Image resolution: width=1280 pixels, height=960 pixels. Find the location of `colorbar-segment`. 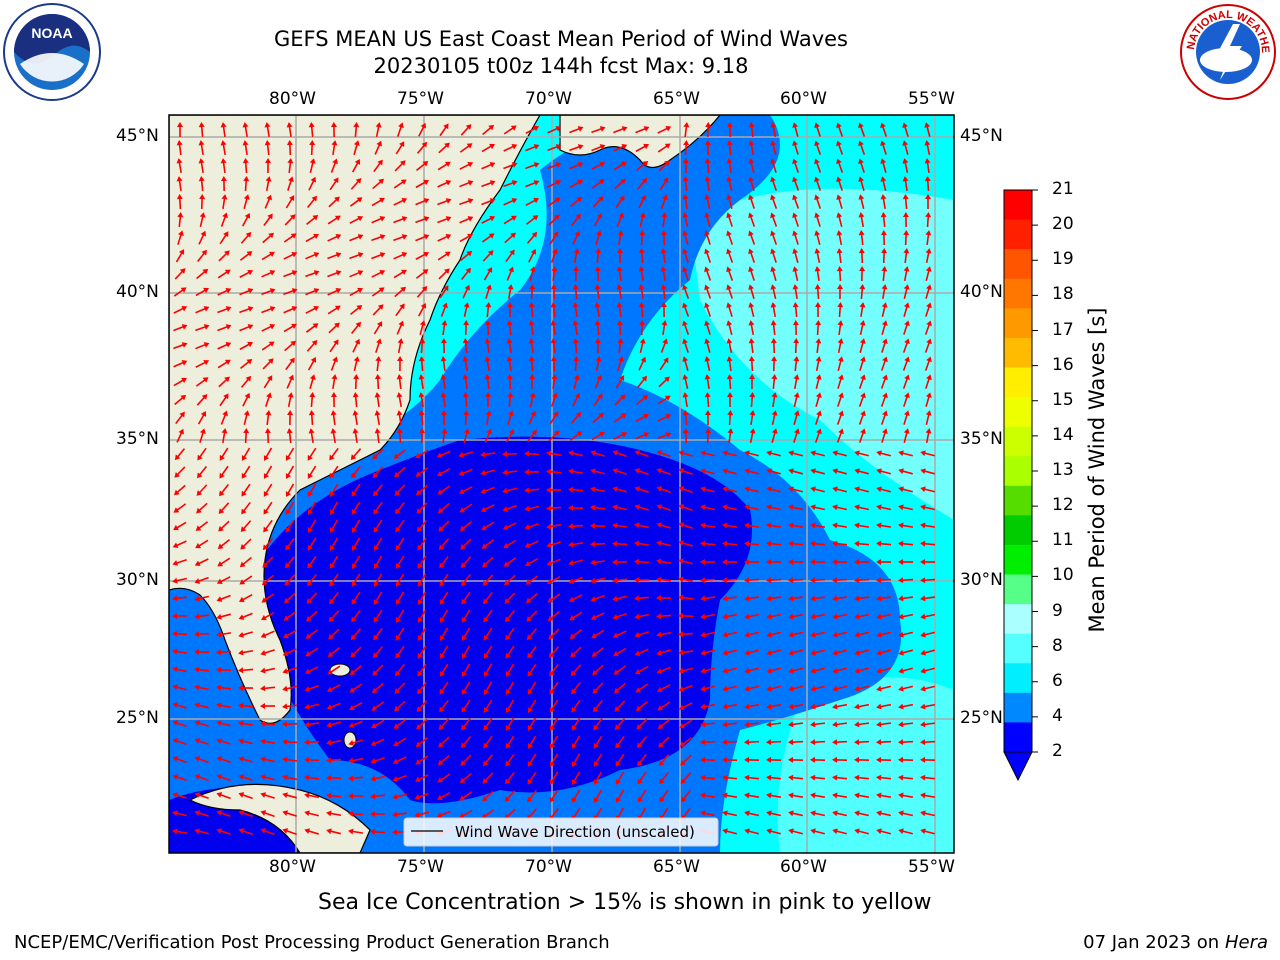

colorbar-segment is located at coordinates (1018, 352).